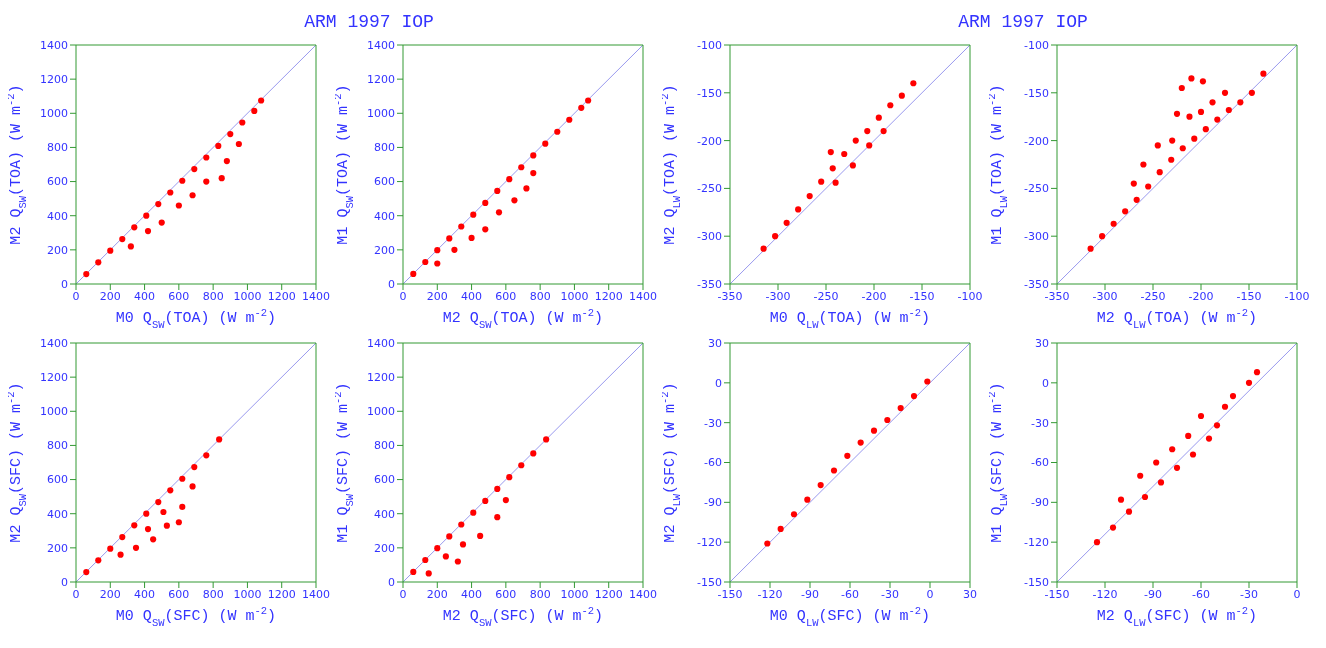 The width and height of the screenshot is (1326, 648). Describe the element at coordinates (1105, 594) in the screenshot. I see `x-tick-label: -120` at that location.